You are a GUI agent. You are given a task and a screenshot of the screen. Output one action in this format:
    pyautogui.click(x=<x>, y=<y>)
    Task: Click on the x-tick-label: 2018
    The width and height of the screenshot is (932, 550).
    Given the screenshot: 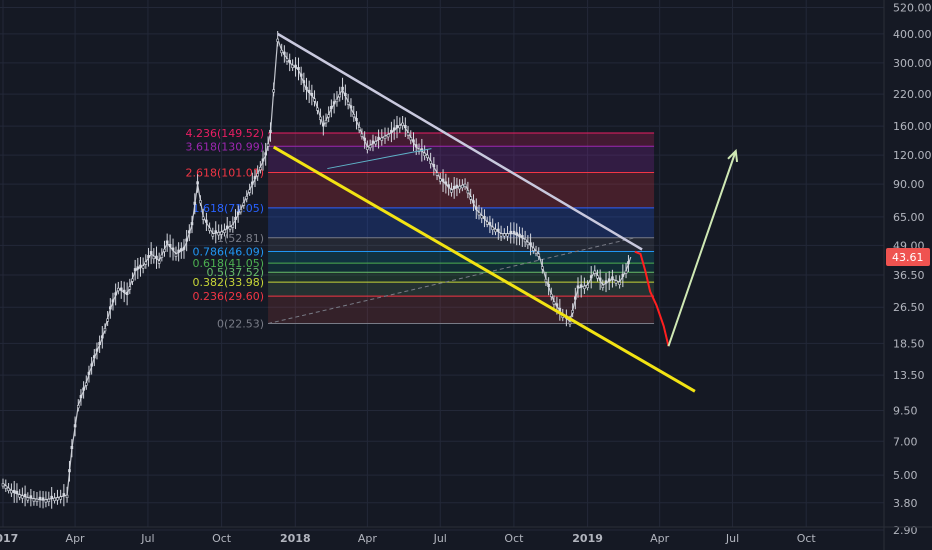 What is the action you would take?
    pyautogui.click(x=295, y=538)
    